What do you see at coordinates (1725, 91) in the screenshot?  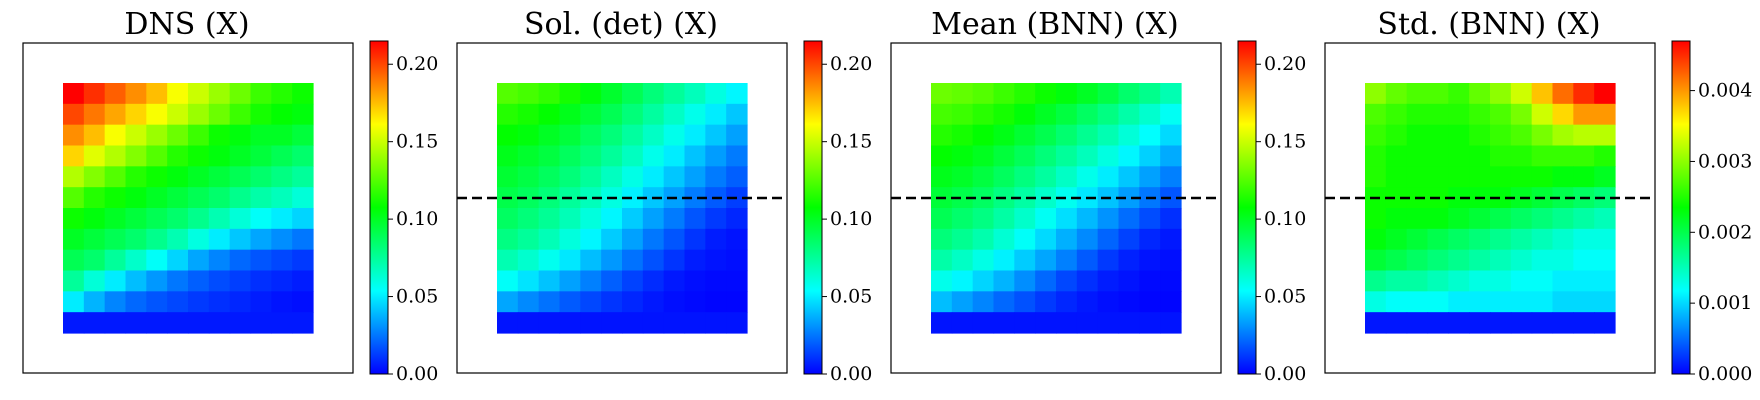 I see `colorbar-tick-label: 0.004` at bounding box center [1725, 91].